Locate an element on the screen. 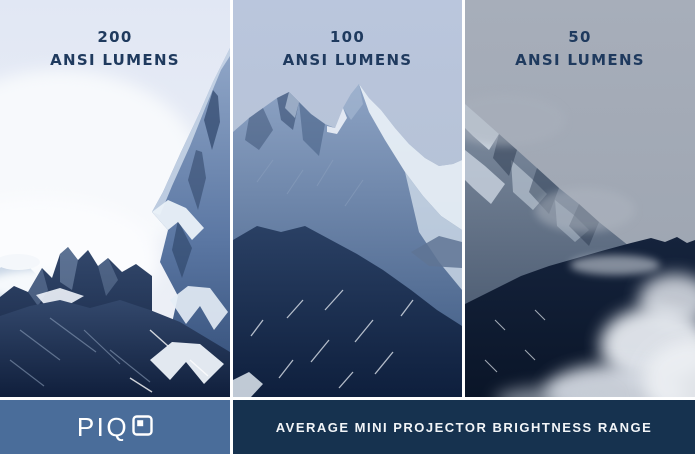 Image resolution: width=695 pixels, height=454 pixels. piqo-logo: PIQ is located at coordinates (115, 427).